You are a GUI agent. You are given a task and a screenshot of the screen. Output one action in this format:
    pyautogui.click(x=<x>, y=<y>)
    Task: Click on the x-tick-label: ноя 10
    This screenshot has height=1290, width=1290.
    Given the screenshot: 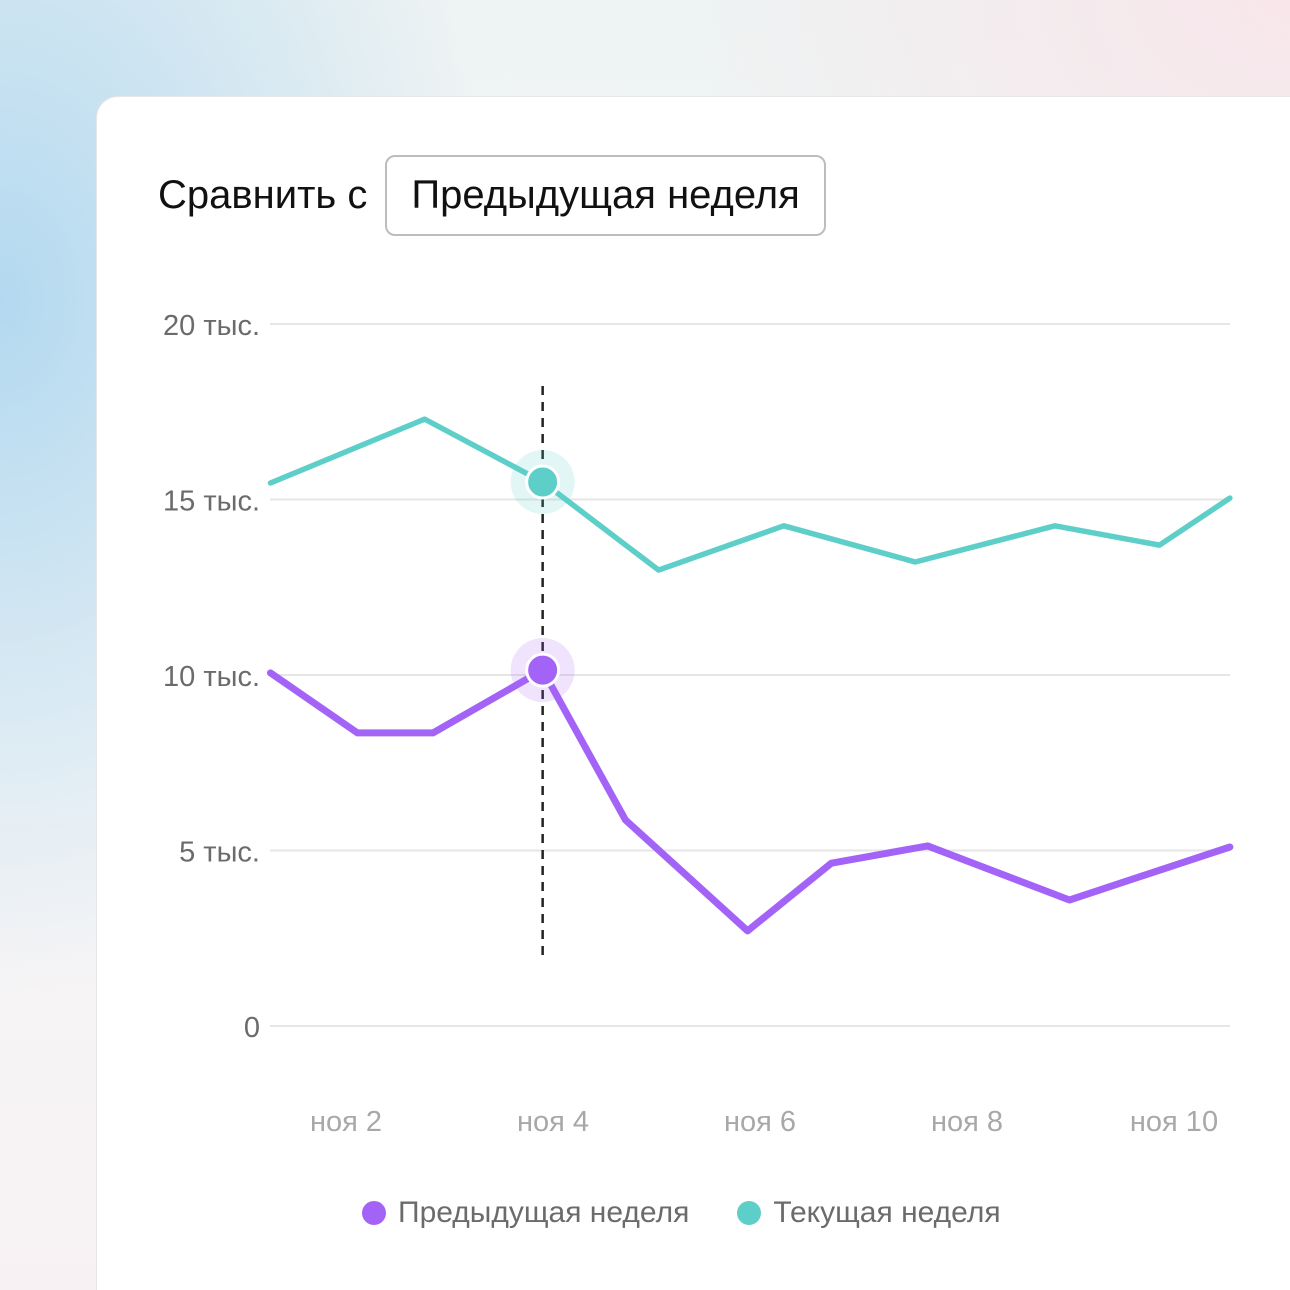 What is the action you would take?
    pyautogui.click(x=1174, y=1122)
    